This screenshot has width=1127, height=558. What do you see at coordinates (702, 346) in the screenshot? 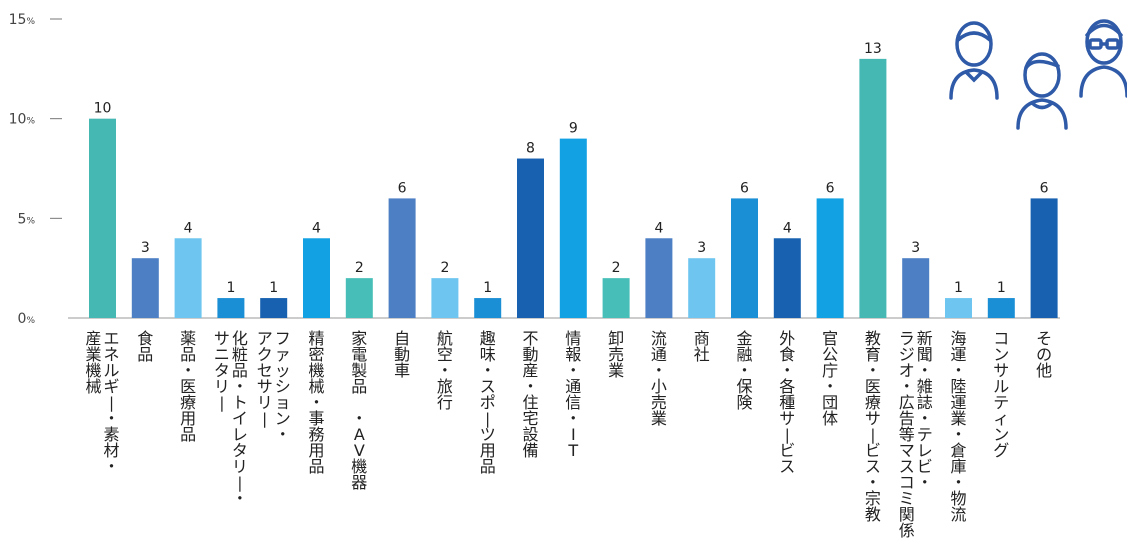
I see `x-category-label: 商社` at bounding box center [702, 346].